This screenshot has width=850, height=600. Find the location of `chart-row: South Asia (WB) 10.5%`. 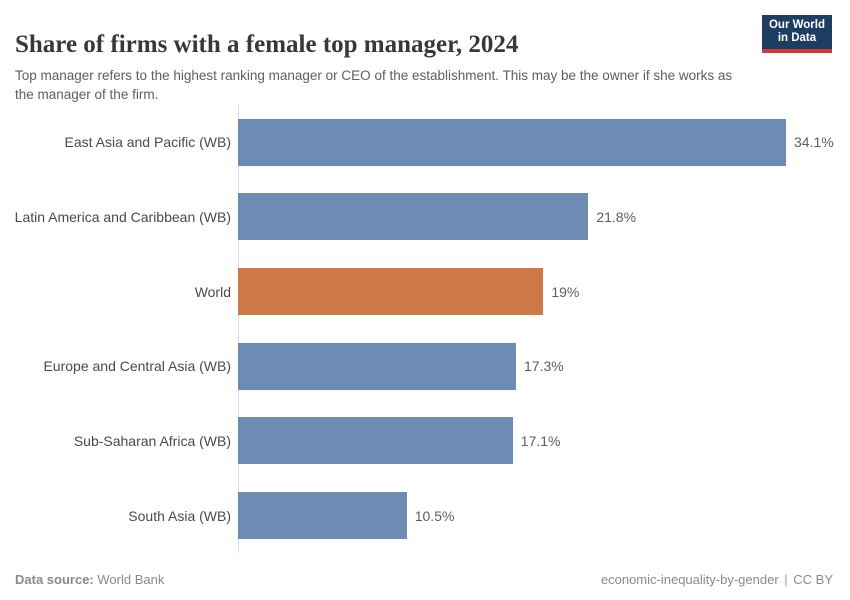

chart-row: South Asia (WB) 10.5% is located at coordinates (425, 515).